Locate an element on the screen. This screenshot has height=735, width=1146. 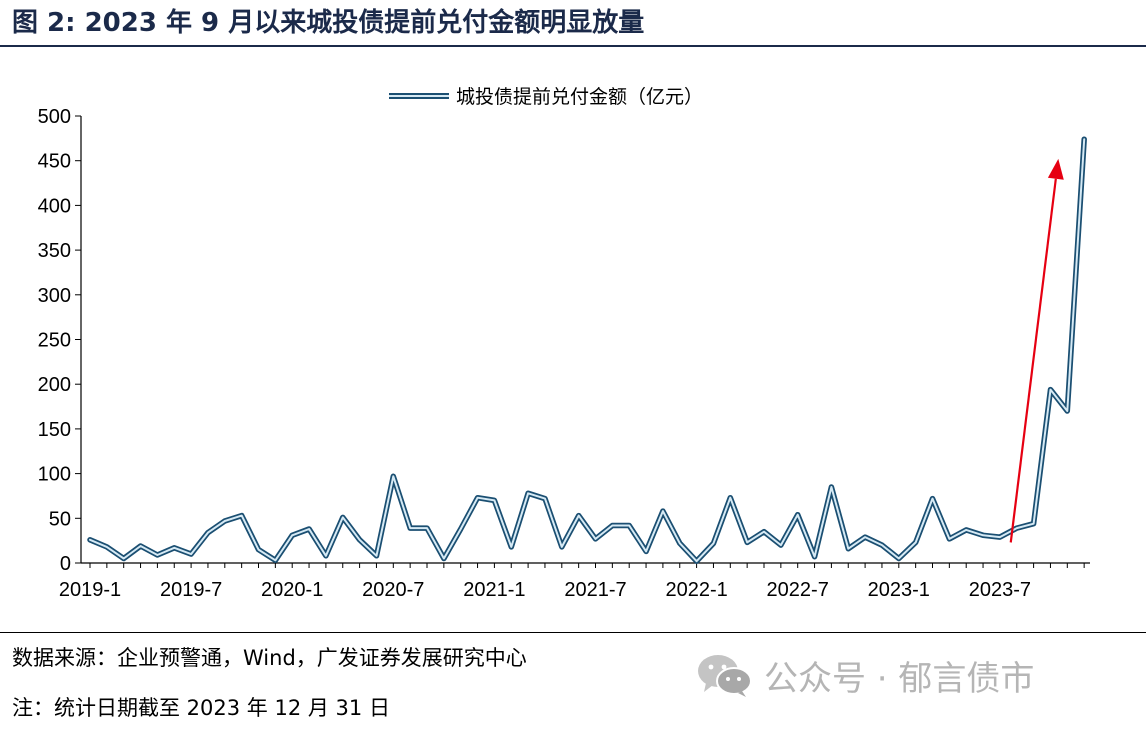
y-tick-label: 100 is located at coordinates (54, 475).